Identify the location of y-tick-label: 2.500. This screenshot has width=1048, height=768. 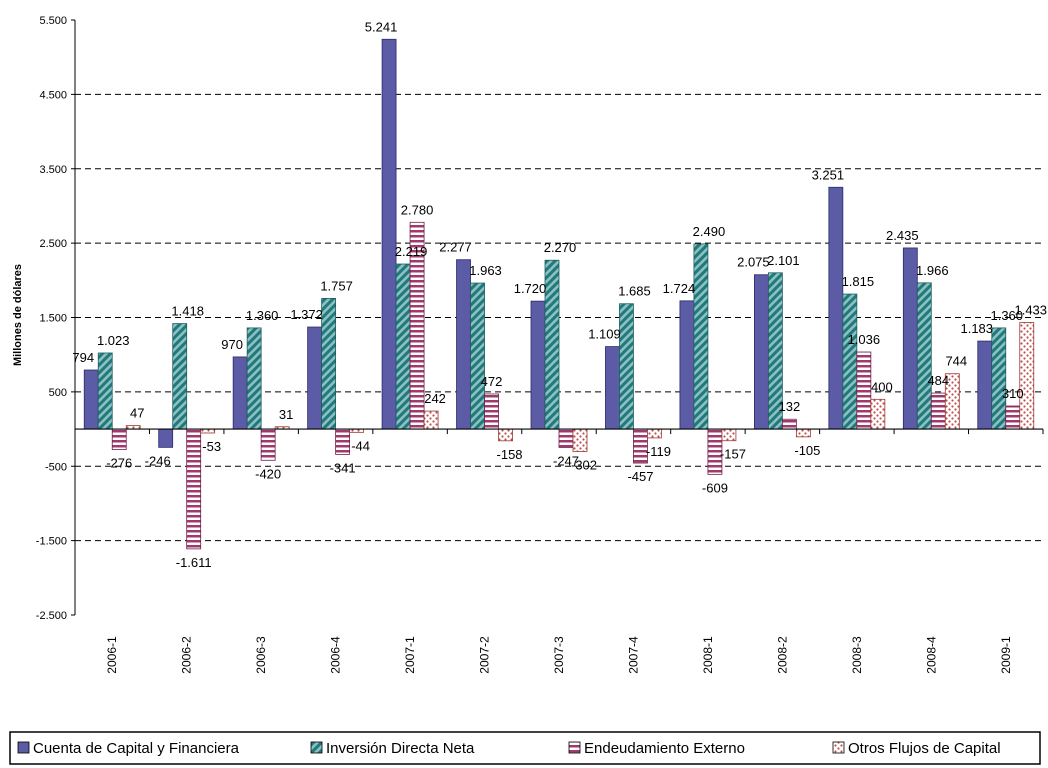
(53, 244).